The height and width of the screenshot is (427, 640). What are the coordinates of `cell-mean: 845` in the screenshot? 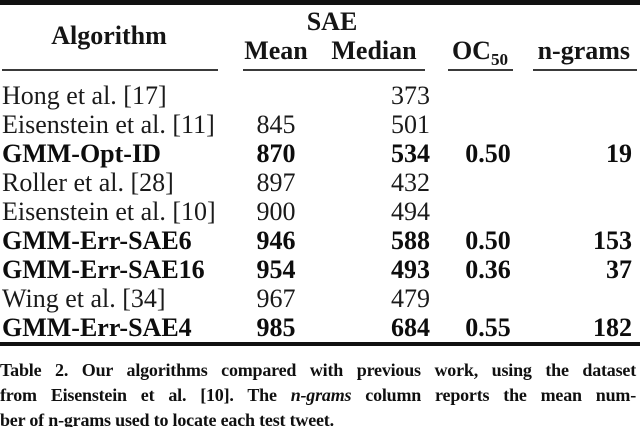 It's located at (276, 124).